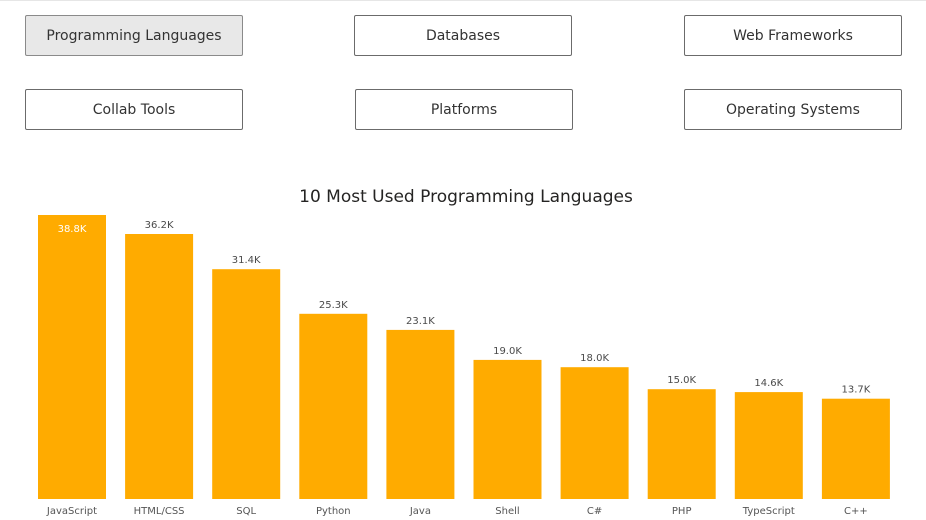 This screenshot has width=926, height=520. Describe the element at coordinates (71, 511) in the screenshot. I see `x-tick-label-javascript: JavaScript` at that location.